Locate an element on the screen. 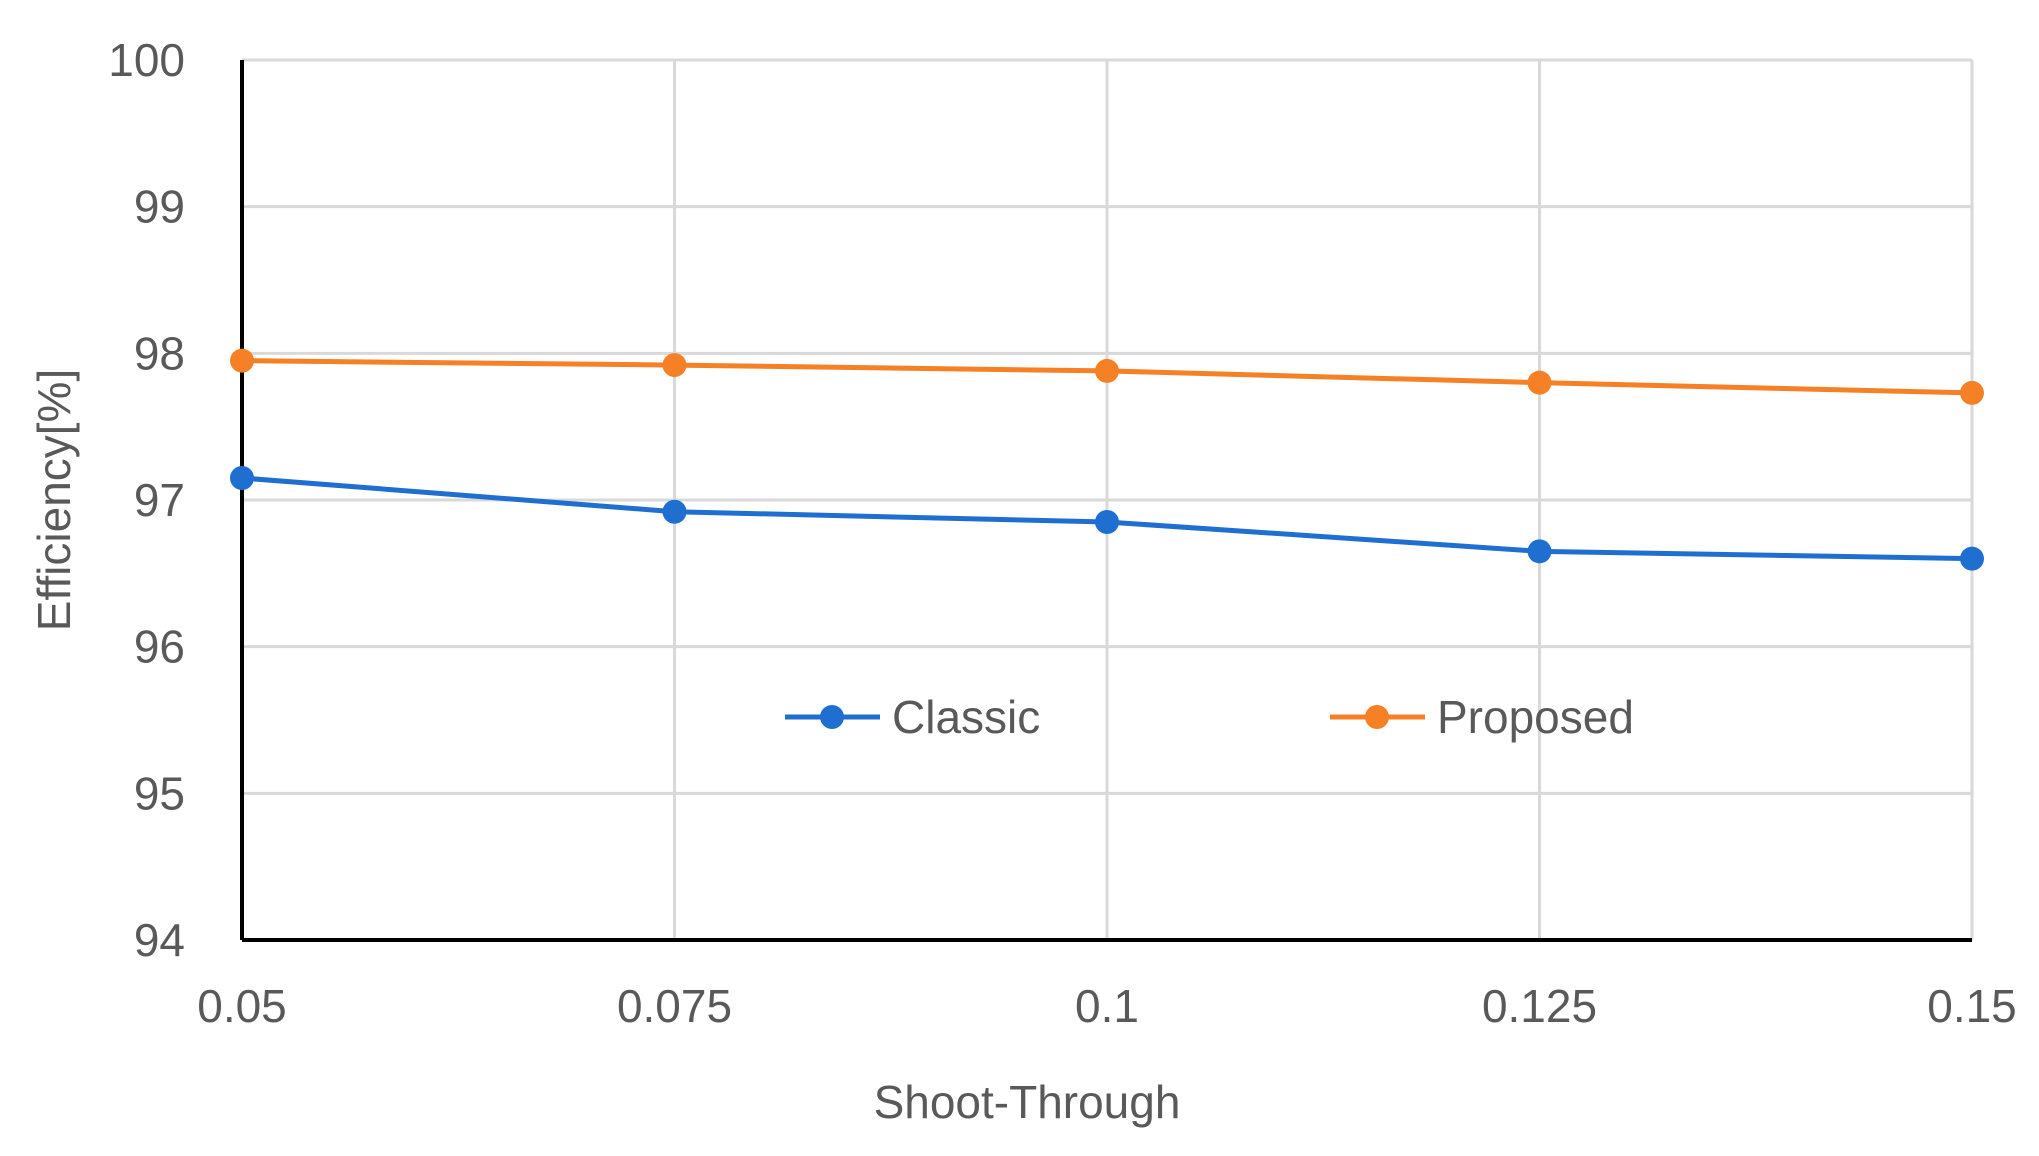  legend-label: Proposed is located at coordinates (1535, 717).